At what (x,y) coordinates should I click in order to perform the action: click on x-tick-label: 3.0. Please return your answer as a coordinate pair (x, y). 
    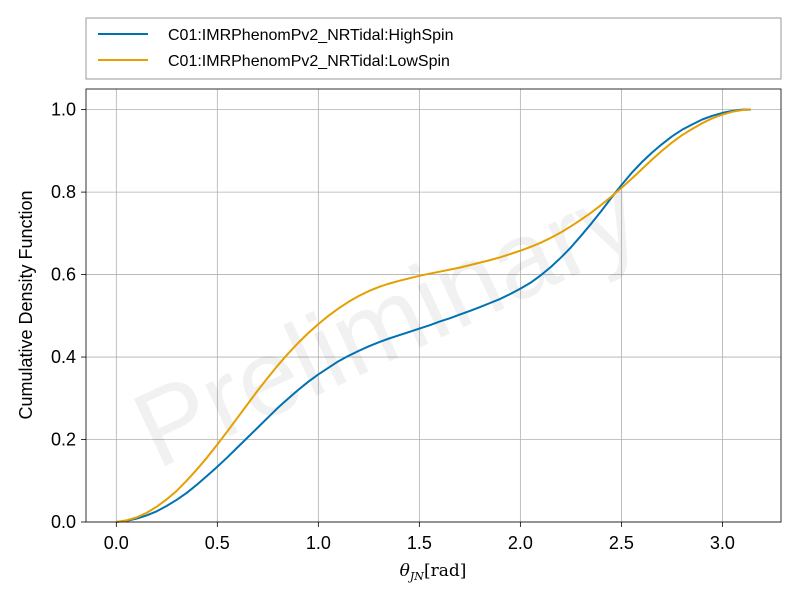
    Looking at the image, I should click on (722, 543).